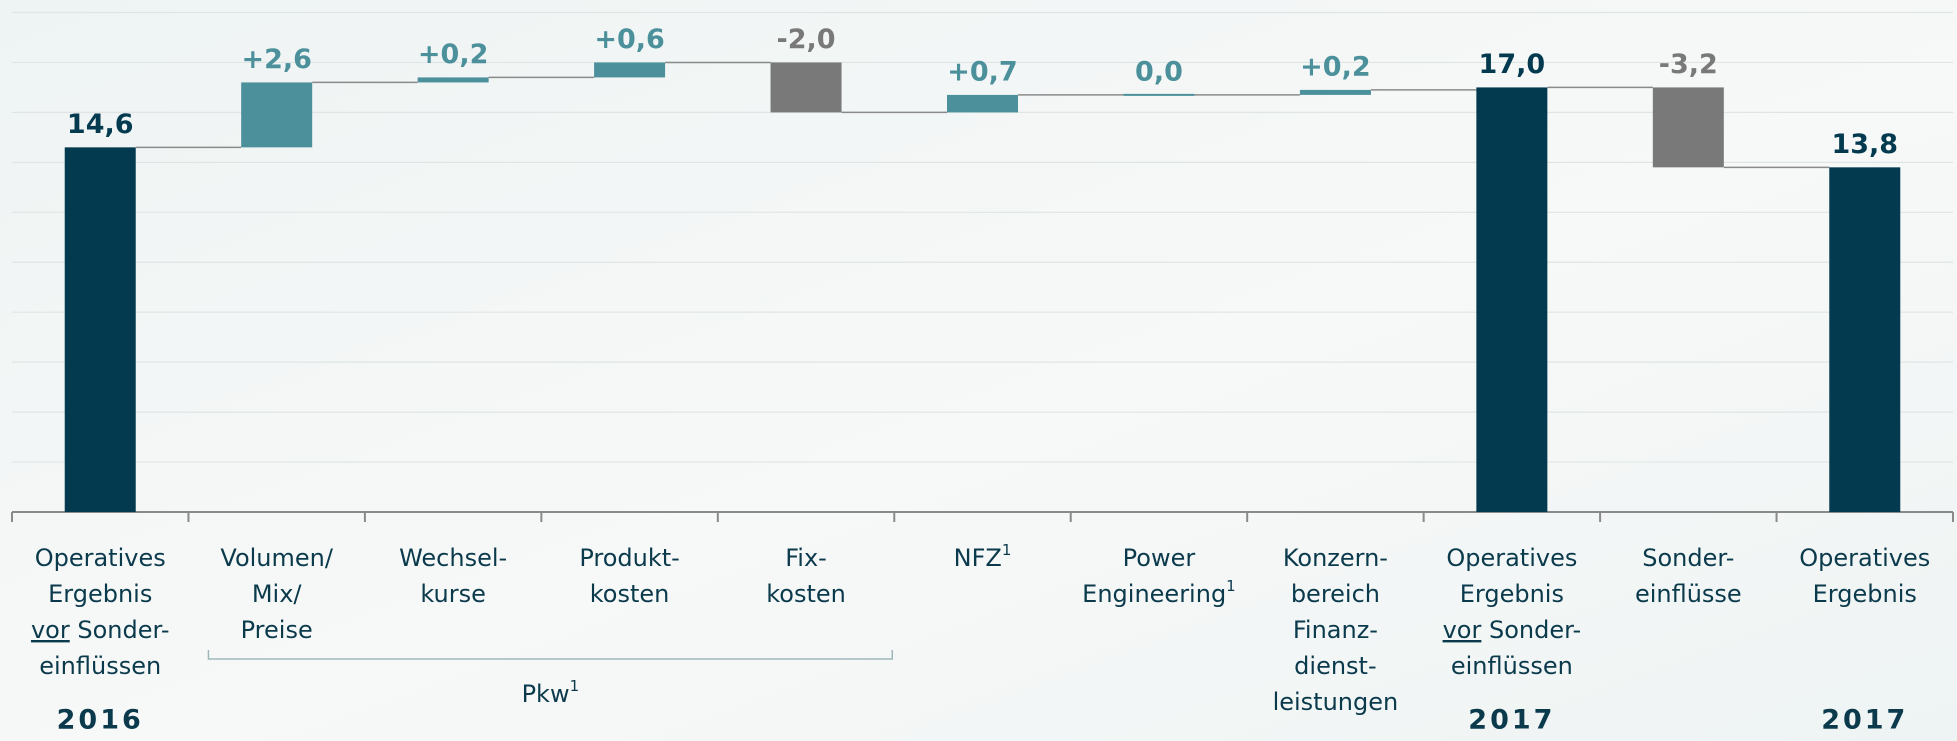  What do you see at coordinates (453, 558) in the screenshot?
I see `label-line: Wechsel-` at bounding box center [453, 558].